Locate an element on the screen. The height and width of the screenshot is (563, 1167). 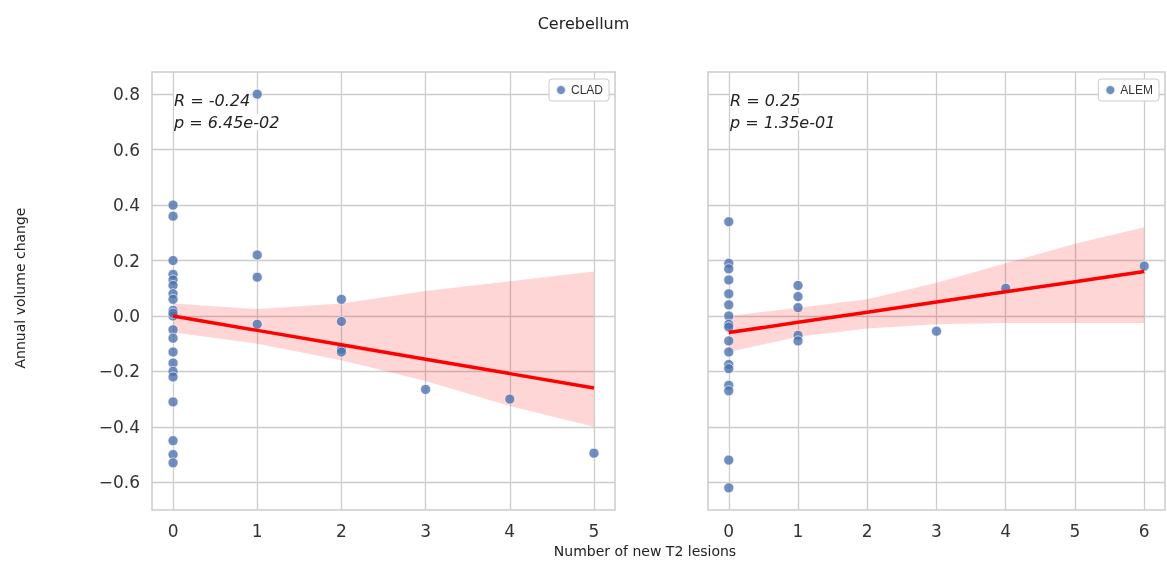
y-tick-label: 0.0 is located at coordinates (126, 315).